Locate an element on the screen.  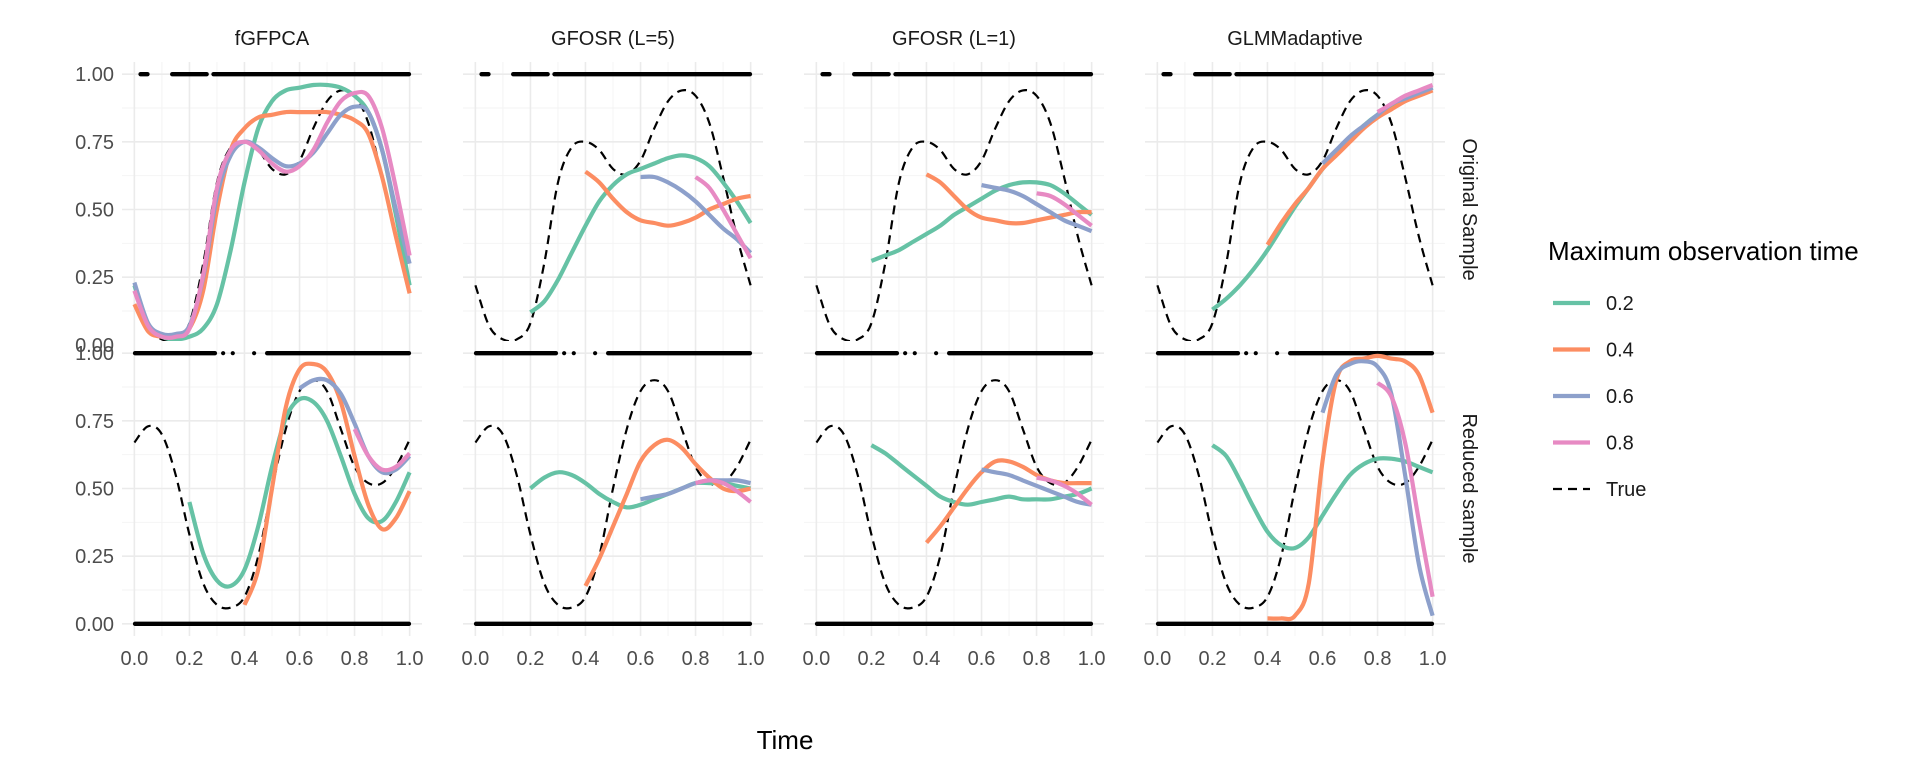
legend-title: Maximum observation time is located at coordinates (1703, 251).